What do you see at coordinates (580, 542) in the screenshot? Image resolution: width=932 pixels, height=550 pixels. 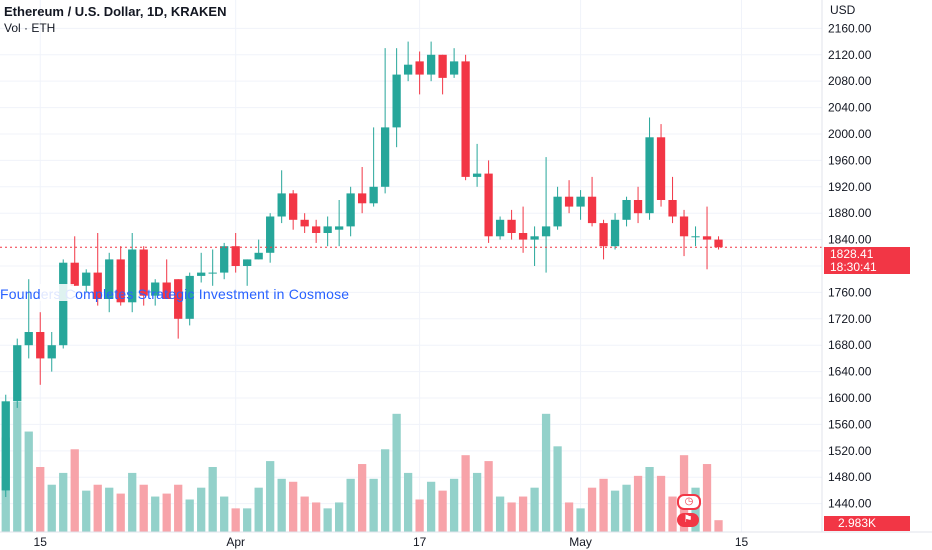 I see `time-tick-label: May` at bounding box center [580, 542].